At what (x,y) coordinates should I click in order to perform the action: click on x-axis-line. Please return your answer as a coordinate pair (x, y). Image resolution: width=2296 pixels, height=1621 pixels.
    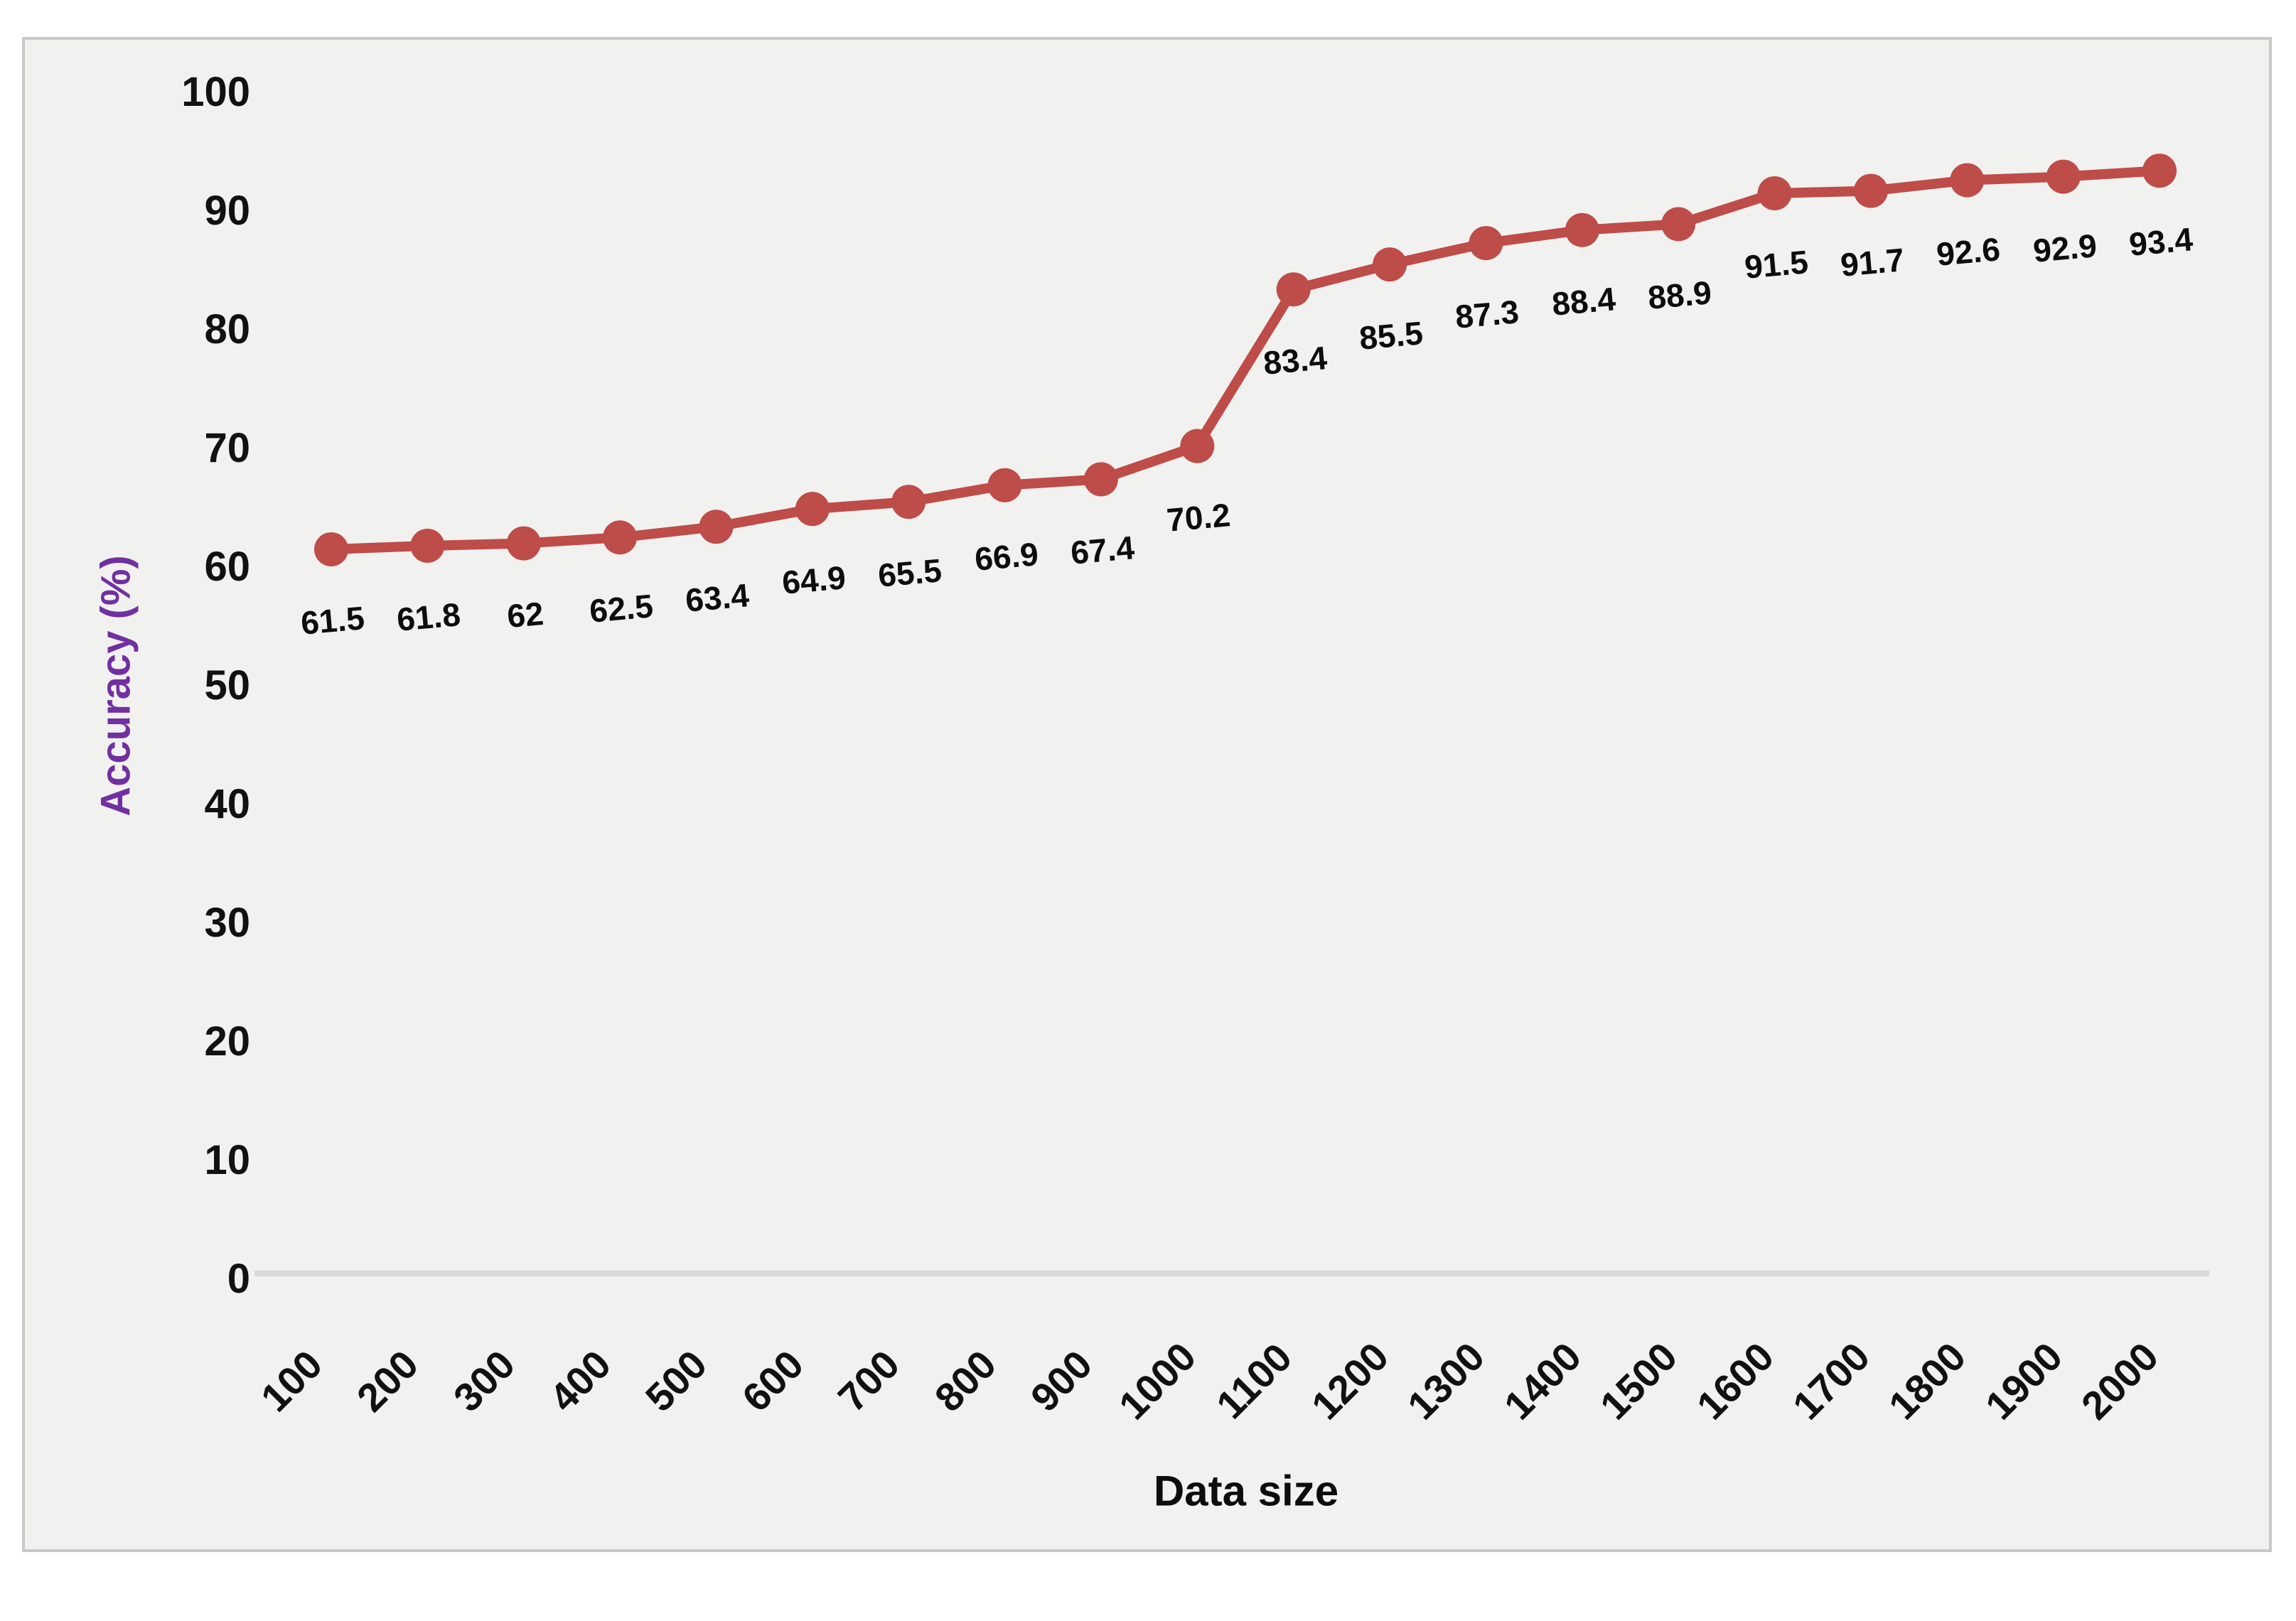
    Looking at the image, I should click on (1231, 1273).